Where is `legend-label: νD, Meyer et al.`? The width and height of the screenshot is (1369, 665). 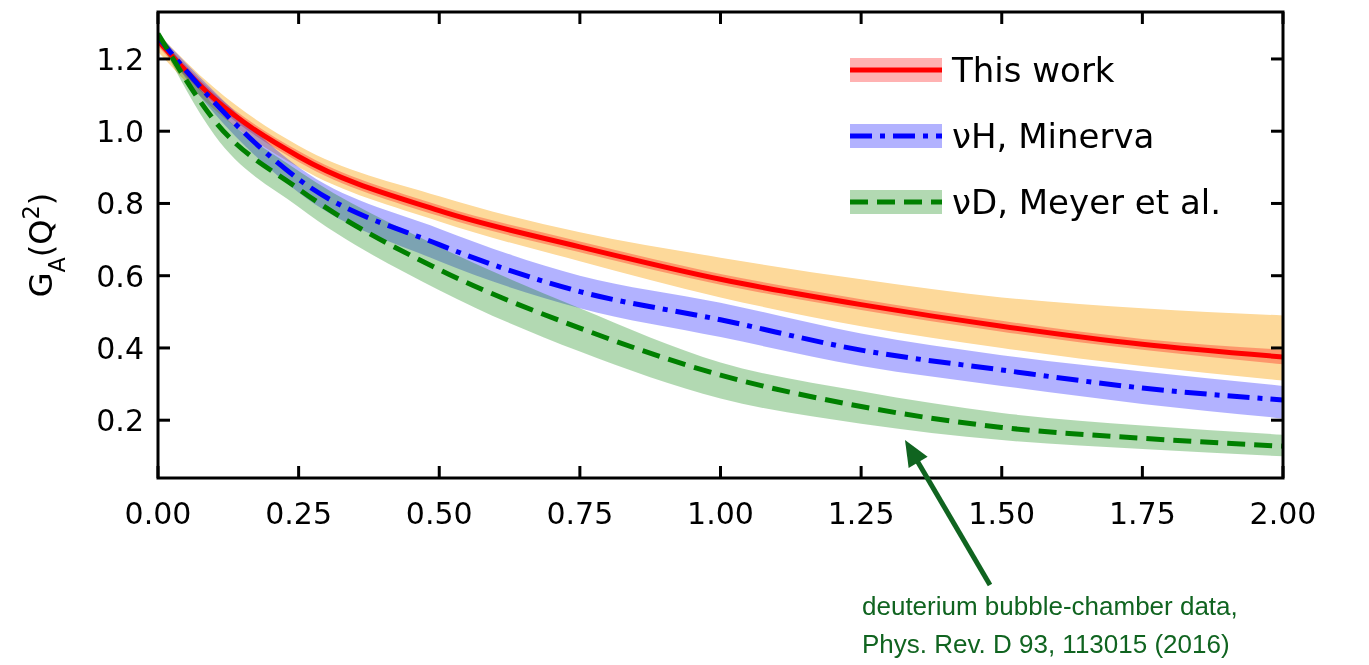 legend-label: νD, Meyer et al. is located at coordinates (1087, 202).